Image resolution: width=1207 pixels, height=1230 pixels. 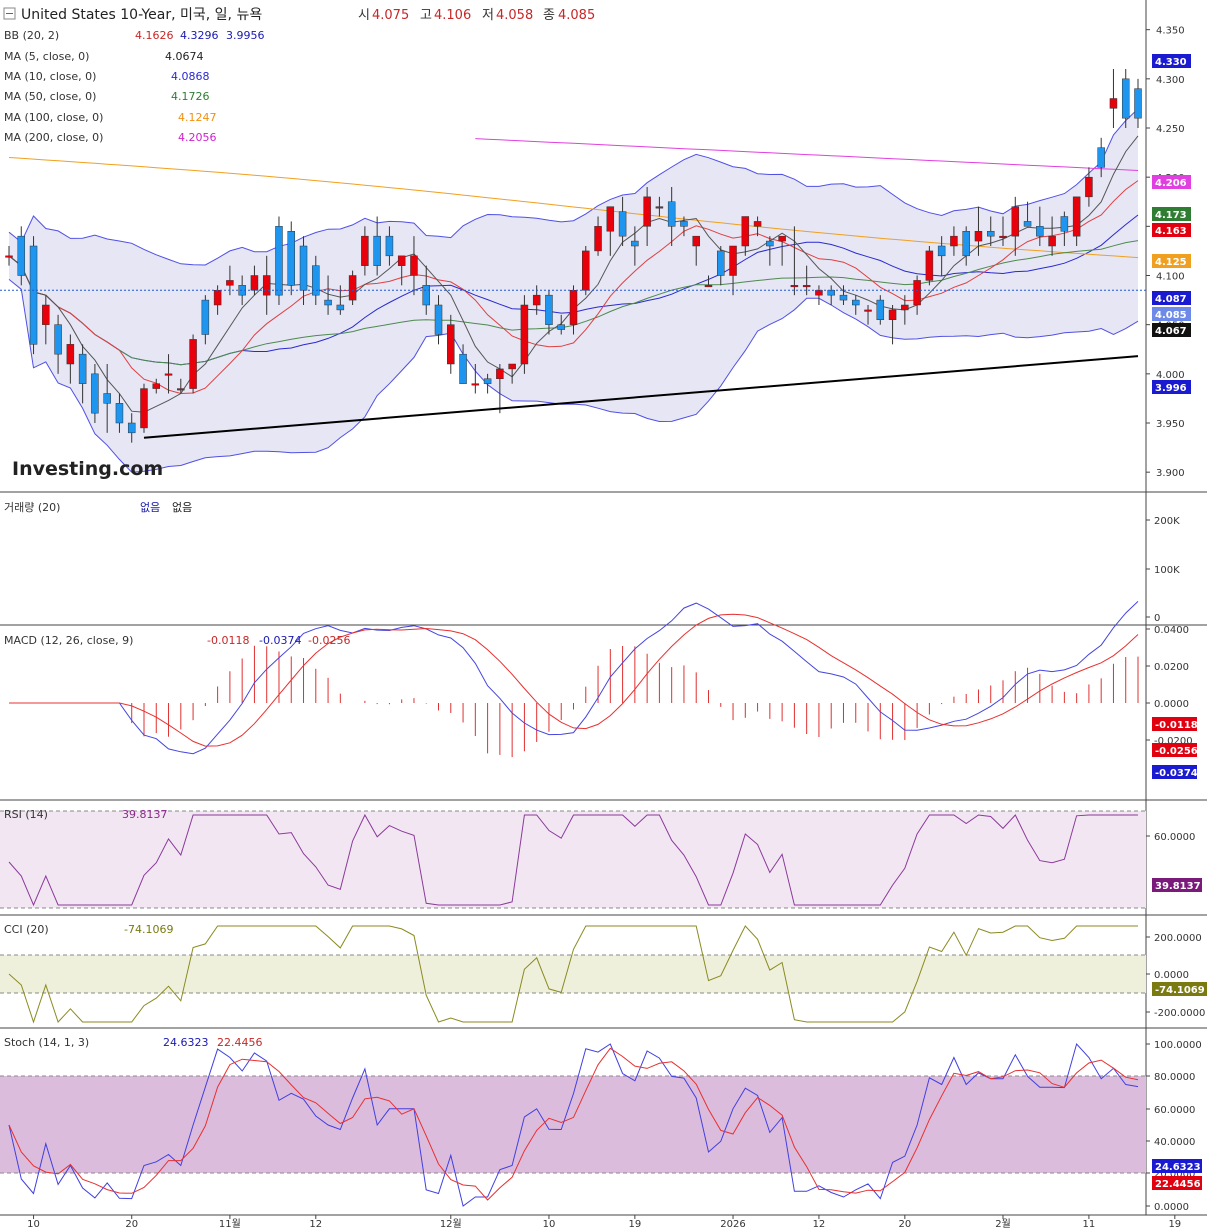 What do you see at coordinates (732, 1224) in the screenshot?
I see `time-tick-label: 2026` at bounding box center [732, 1224].